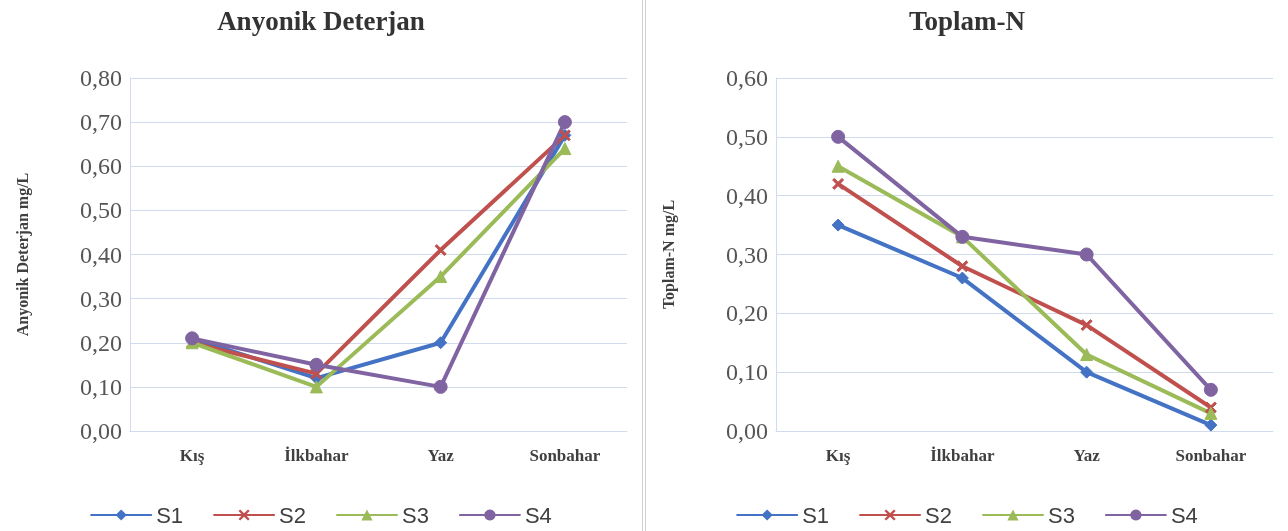 This screenshot has width=1288, height=531. Describe the element at coordinates (101, 122) in the screenshot. I see `y-tick-label: 0,70` at that location.